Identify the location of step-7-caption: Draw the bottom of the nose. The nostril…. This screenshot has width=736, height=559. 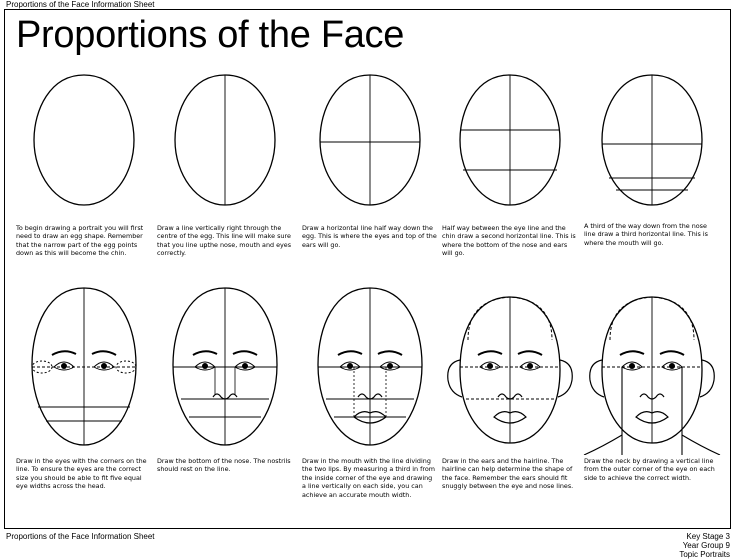
(224, 465).